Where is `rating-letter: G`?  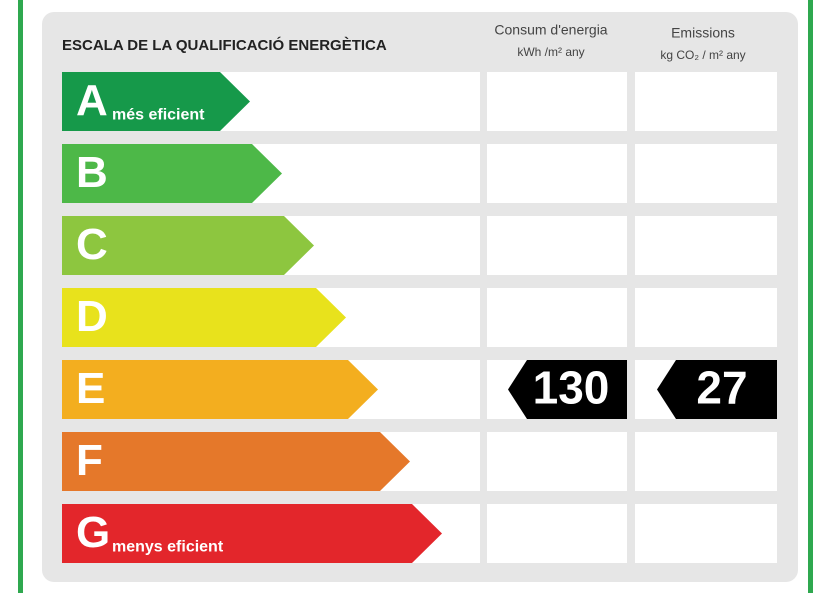 rating-letter: G is located at coordinates (93, 532).